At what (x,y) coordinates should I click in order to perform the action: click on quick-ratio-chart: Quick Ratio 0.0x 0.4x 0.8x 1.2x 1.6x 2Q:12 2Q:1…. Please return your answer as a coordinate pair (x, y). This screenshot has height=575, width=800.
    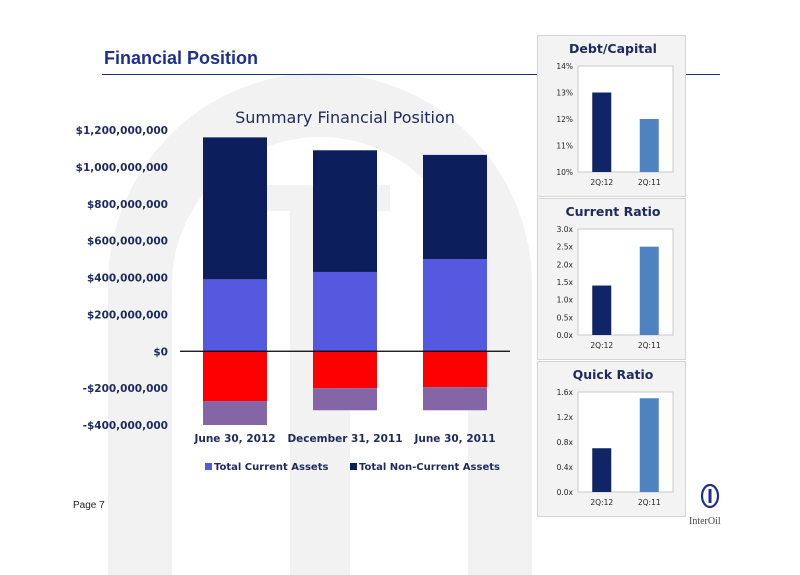
    Looking at the image, I should click on (615, 437).